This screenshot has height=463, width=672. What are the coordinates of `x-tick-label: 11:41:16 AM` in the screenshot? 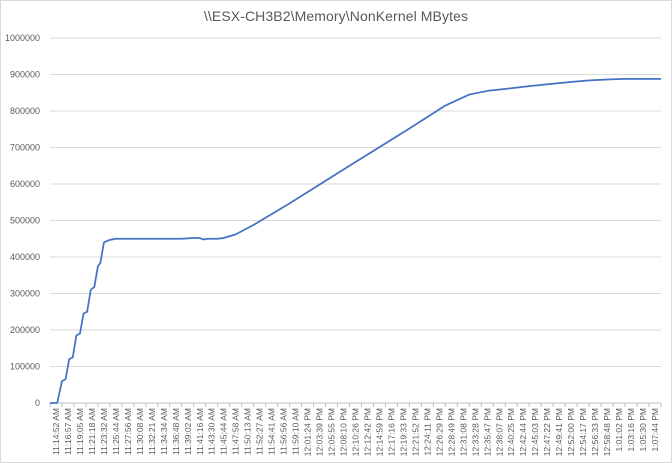 It's located at (200, 431).